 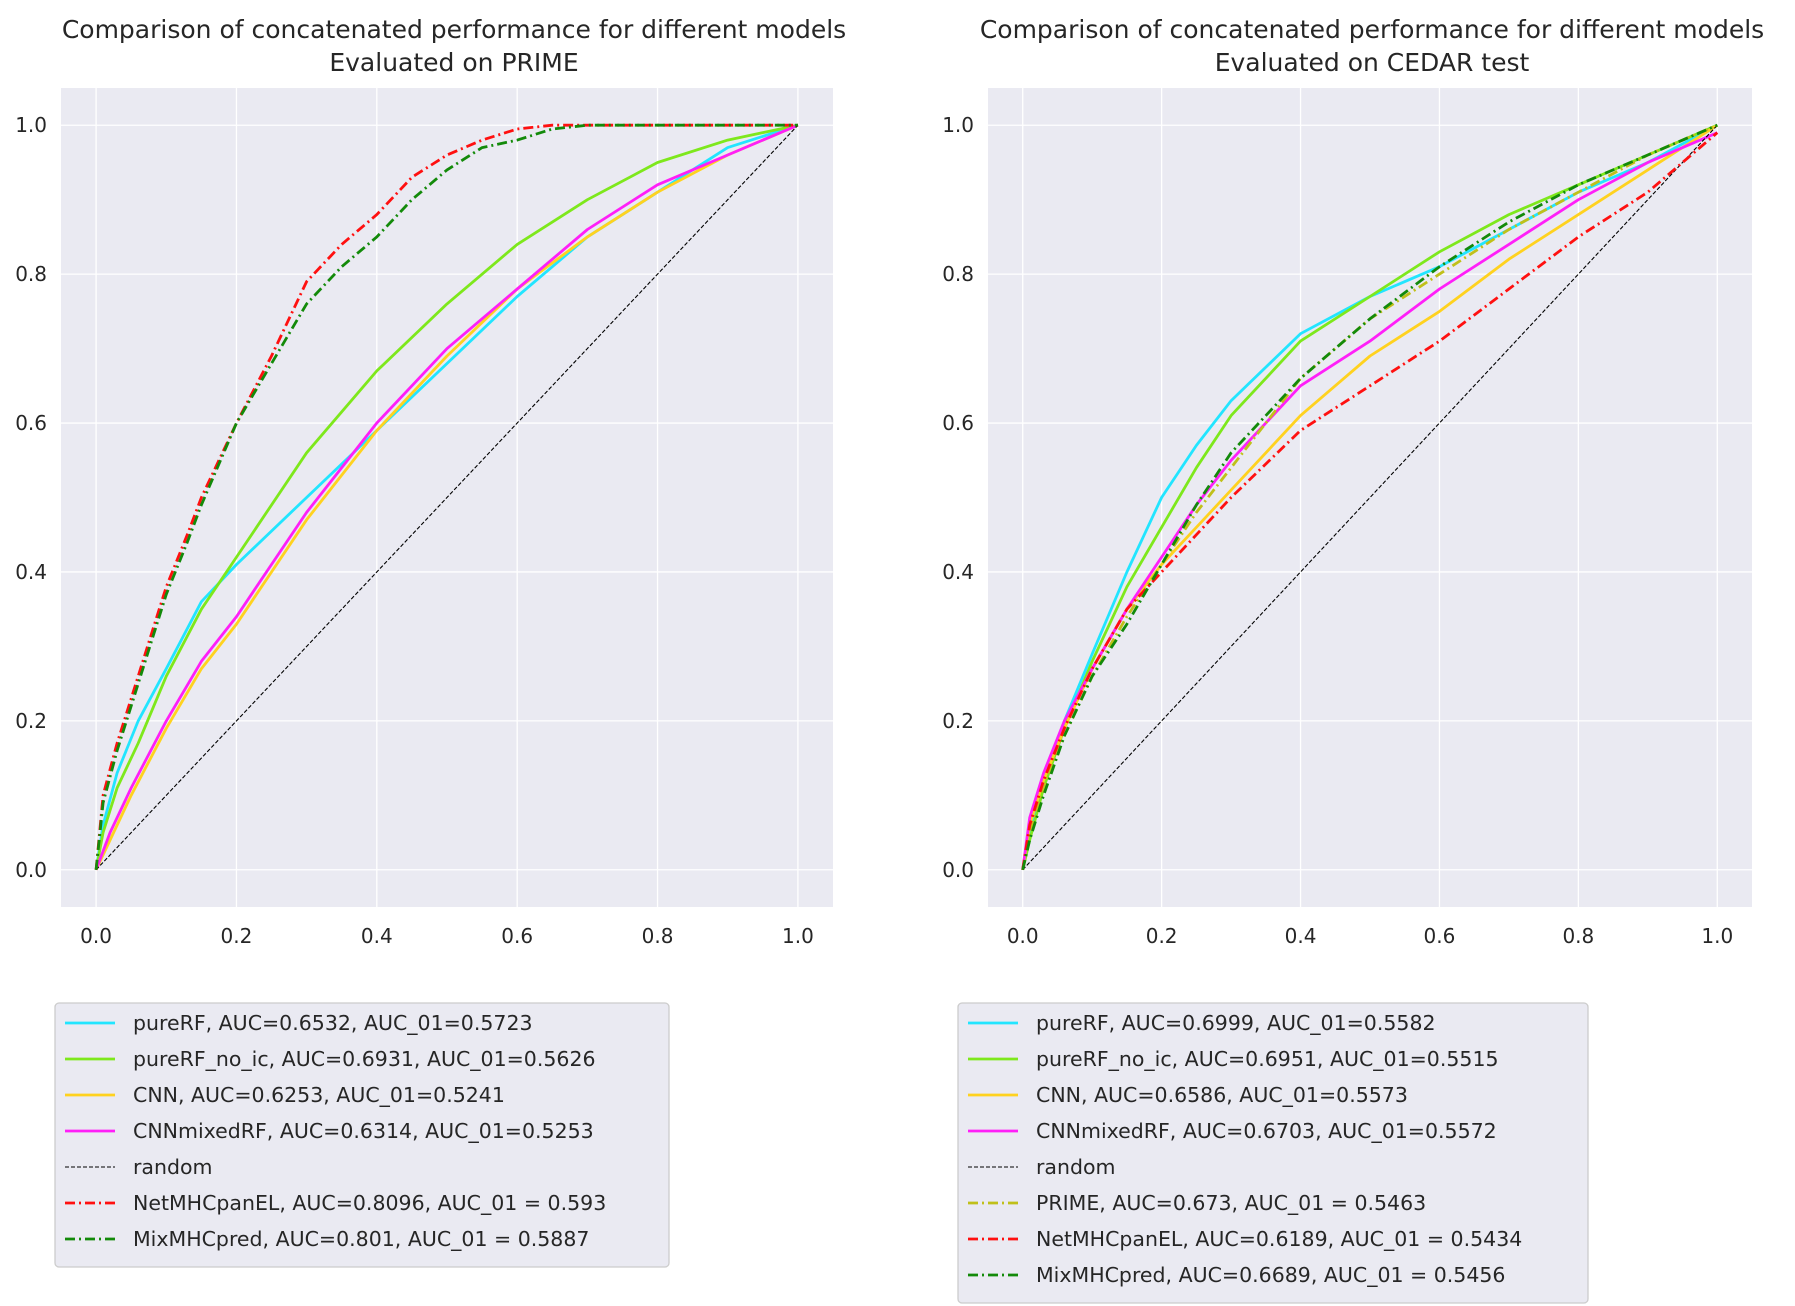 What do you see at coordinates (363, 1131) in the screenshot?
I see `legend-label: CNNmixedRF, AUC=0.6314, AUC_01=0.5253` at bounding box center [363, 1131].